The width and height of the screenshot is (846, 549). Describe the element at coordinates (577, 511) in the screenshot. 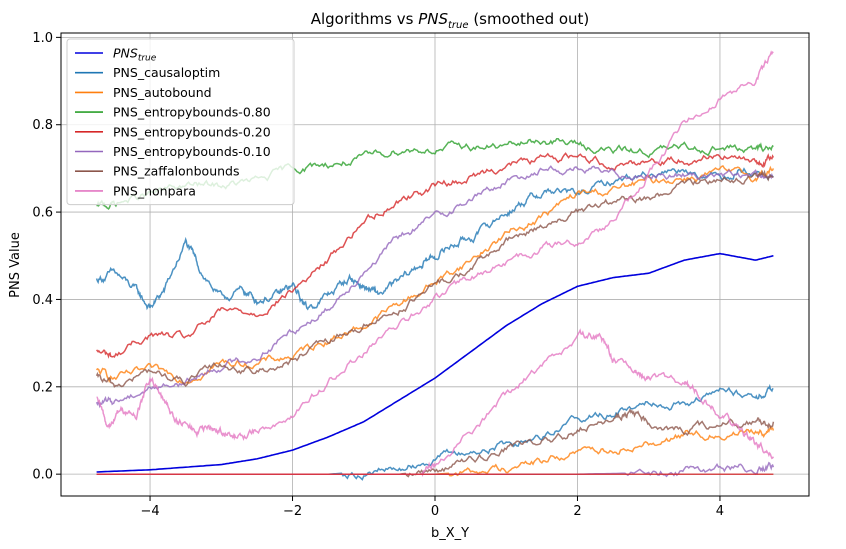

I see `x-tick-label: 2` at that location.